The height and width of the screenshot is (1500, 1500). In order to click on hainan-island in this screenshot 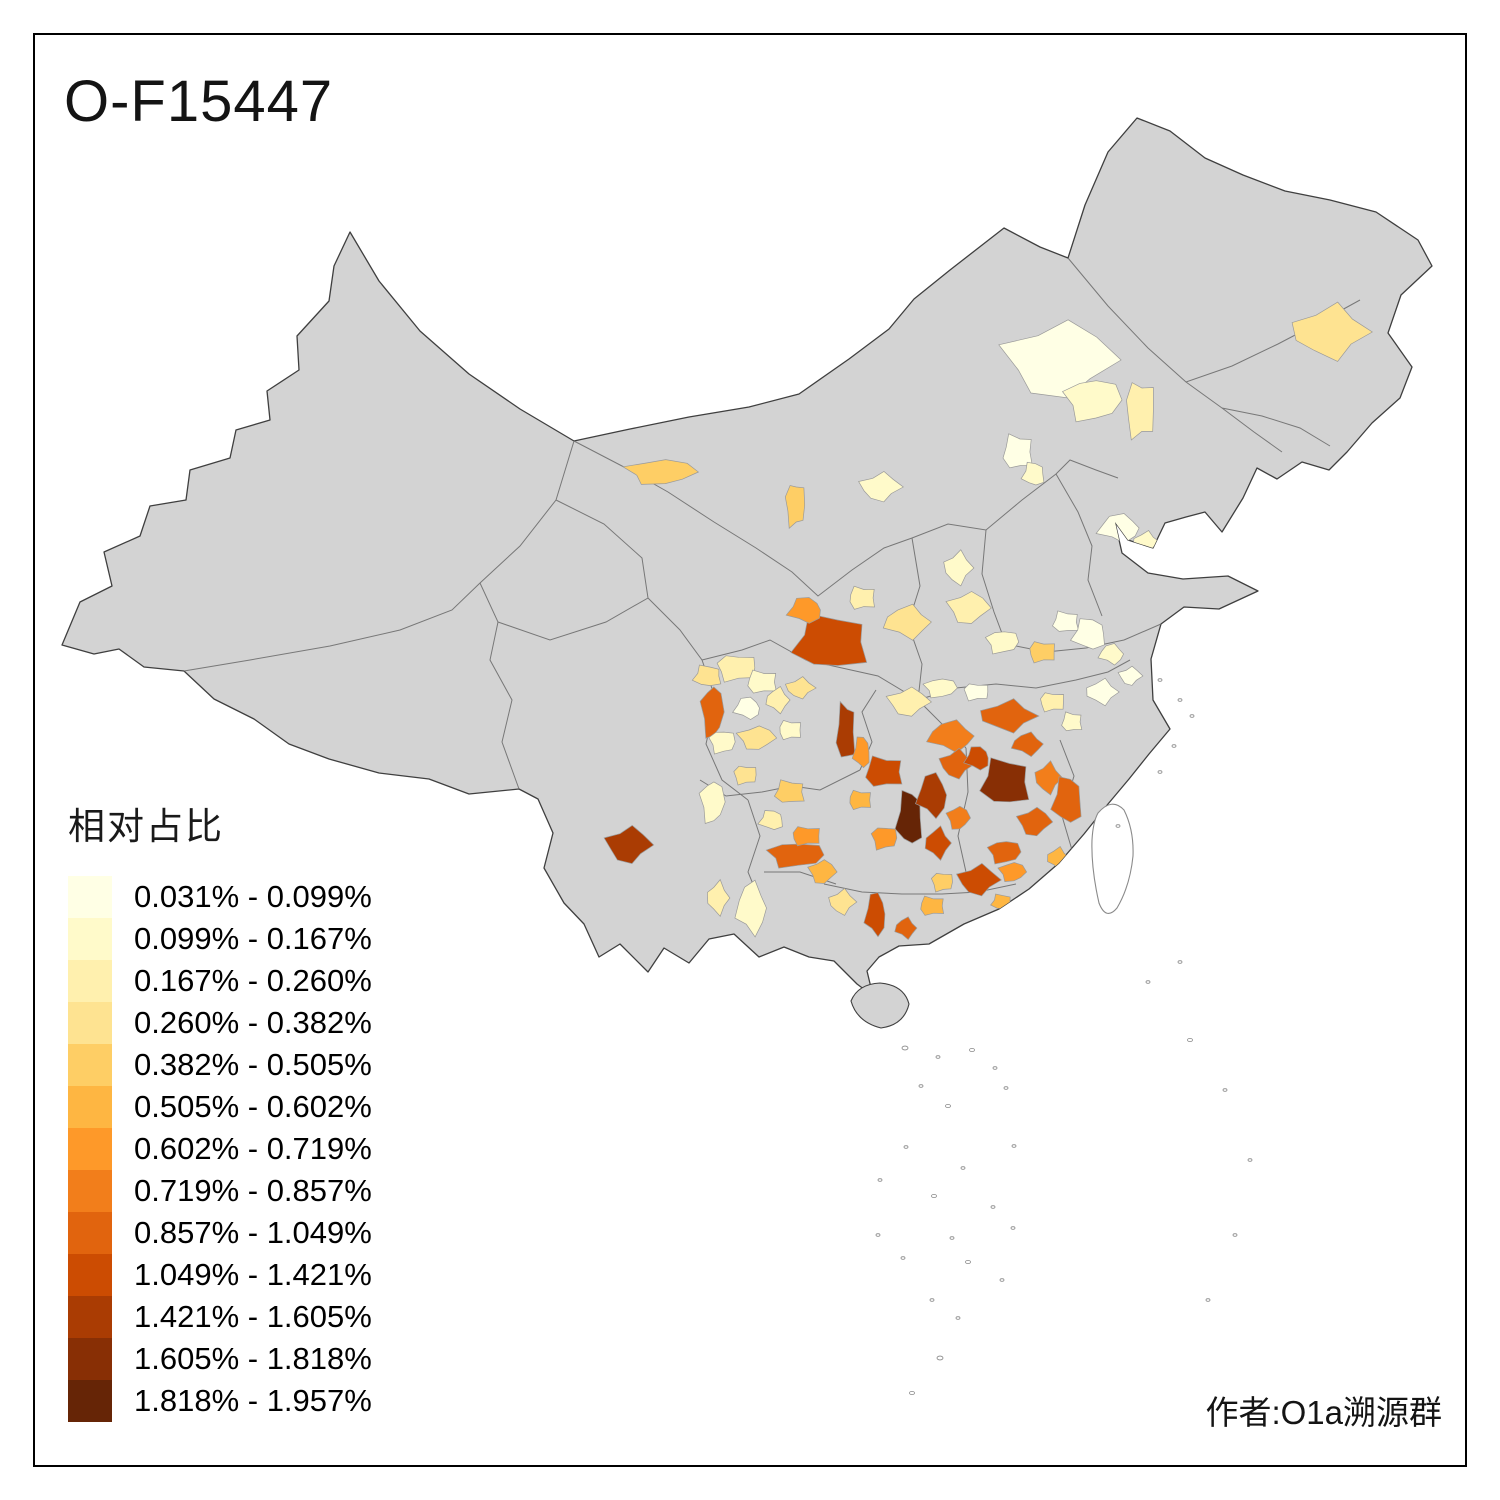, I will do `click(880, 1005)`.